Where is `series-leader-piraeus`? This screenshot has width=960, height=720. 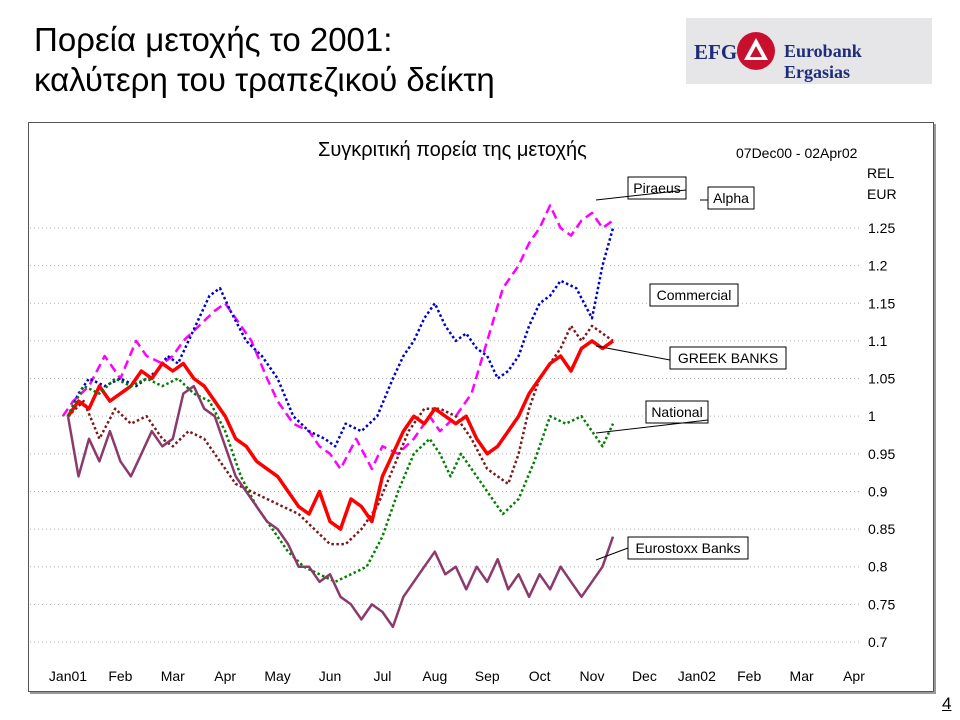
series-leader-piraeus is located at coordinates (641, 195).